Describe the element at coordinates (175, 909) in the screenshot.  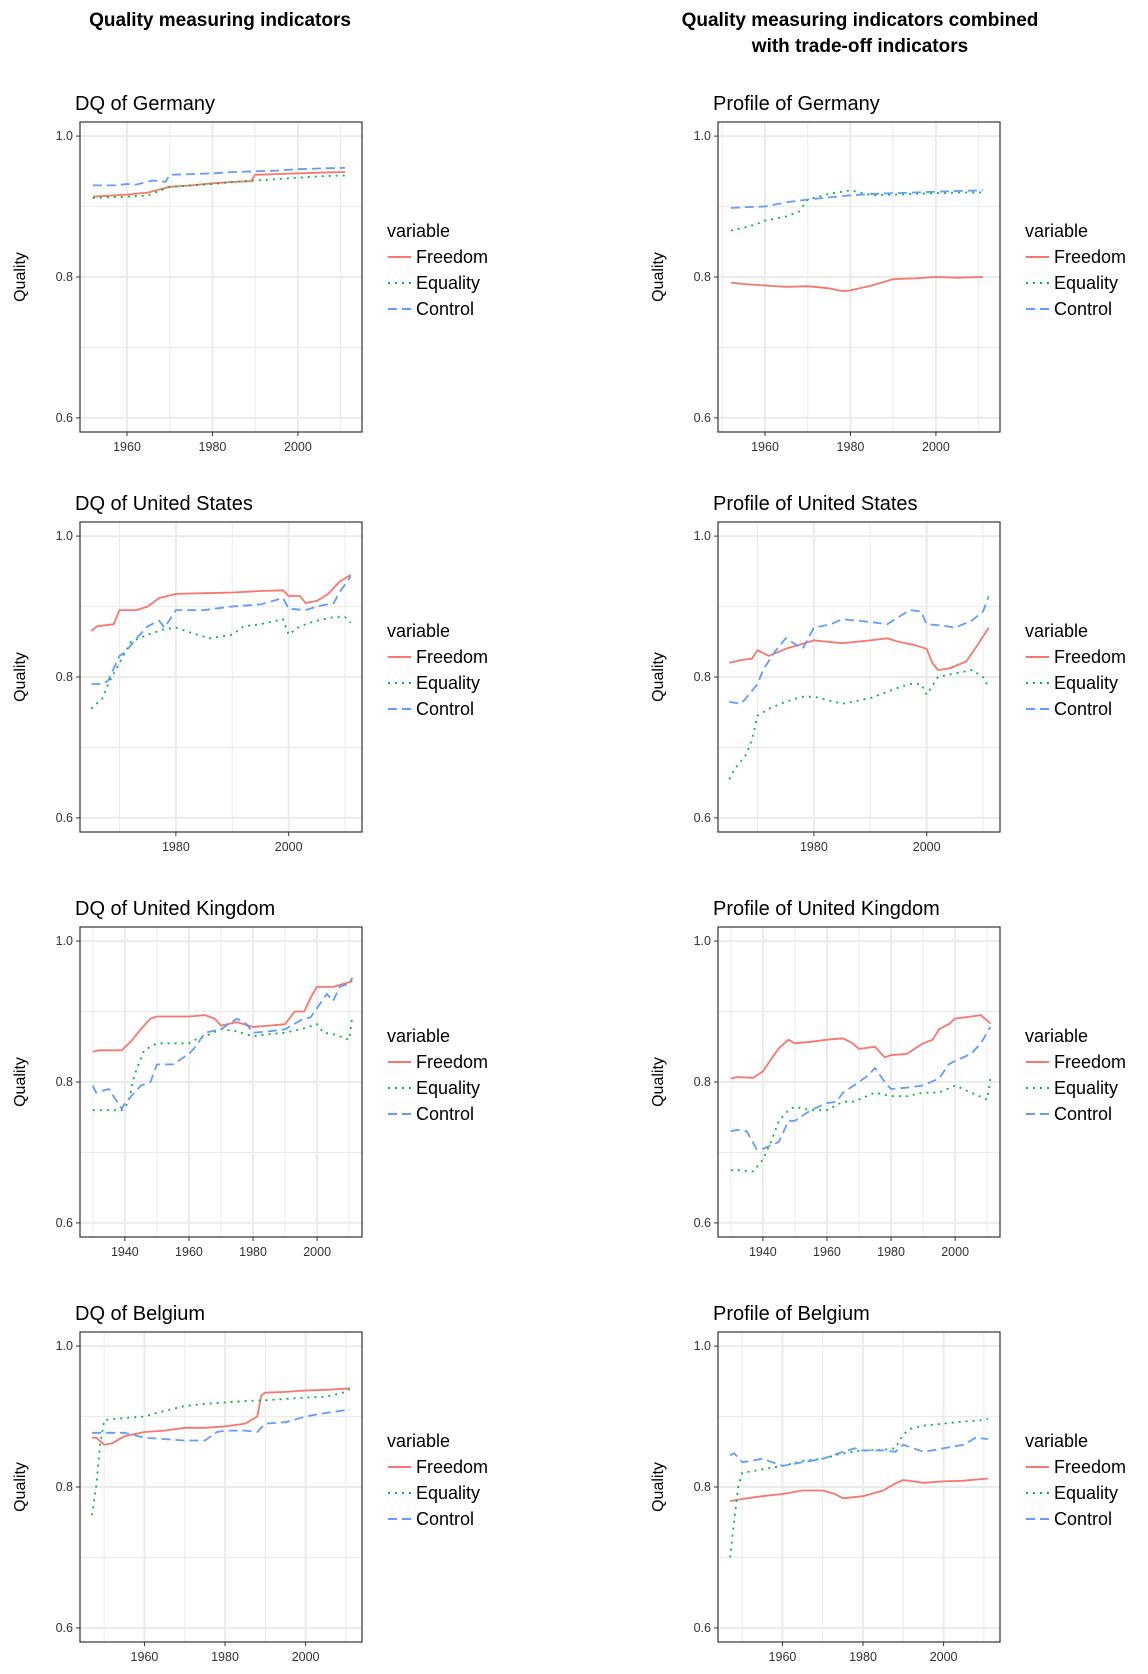
I see `panel-title: DQ of United Kingdom` at that location.